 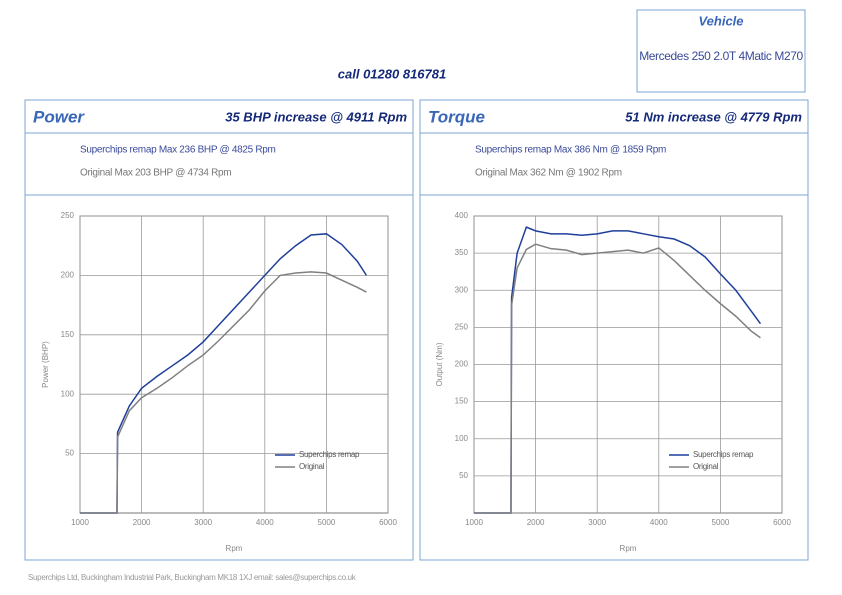 What do you see at coordinates (45, 364) in the screenshot?
I see `y-axis-label: Power (BHP)` at bounding box center [45, 364].